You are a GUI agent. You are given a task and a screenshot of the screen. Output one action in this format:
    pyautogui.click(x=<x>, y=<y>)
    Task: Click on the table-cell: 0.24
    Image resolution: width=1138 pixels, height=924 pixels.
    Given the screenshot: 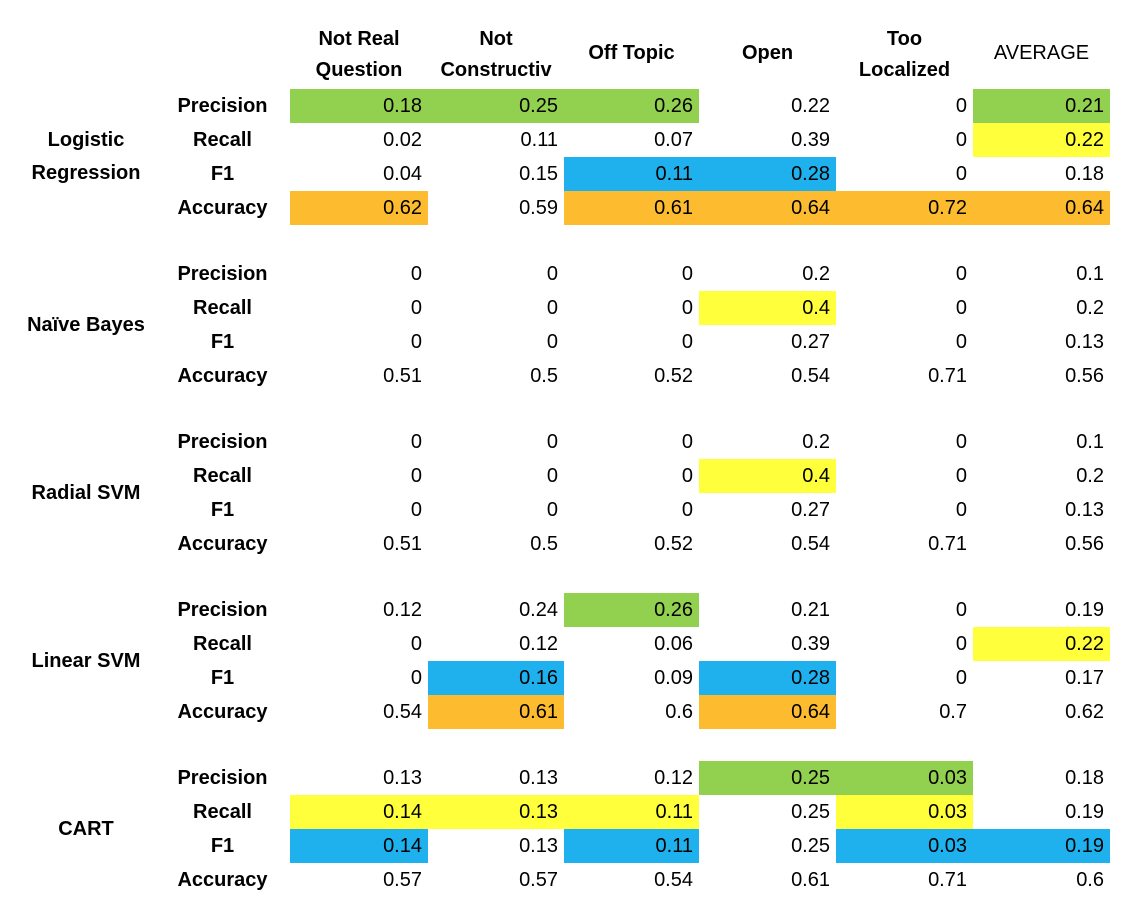 What is the action you would take?
    pyautogui.click(x=538, y=610)
    